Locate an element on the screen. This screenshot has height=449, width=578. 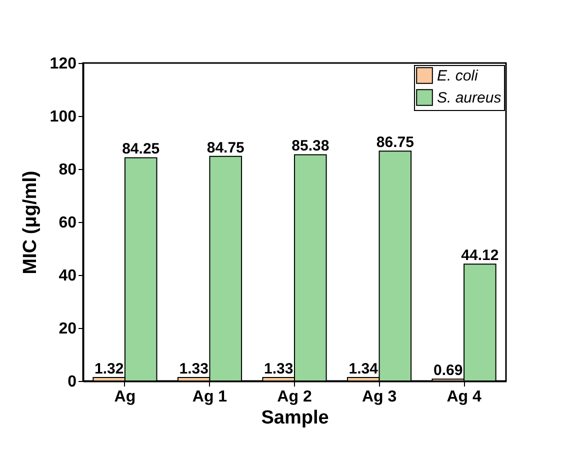
data-label: 84.75 is located at coordinates (225, 147).